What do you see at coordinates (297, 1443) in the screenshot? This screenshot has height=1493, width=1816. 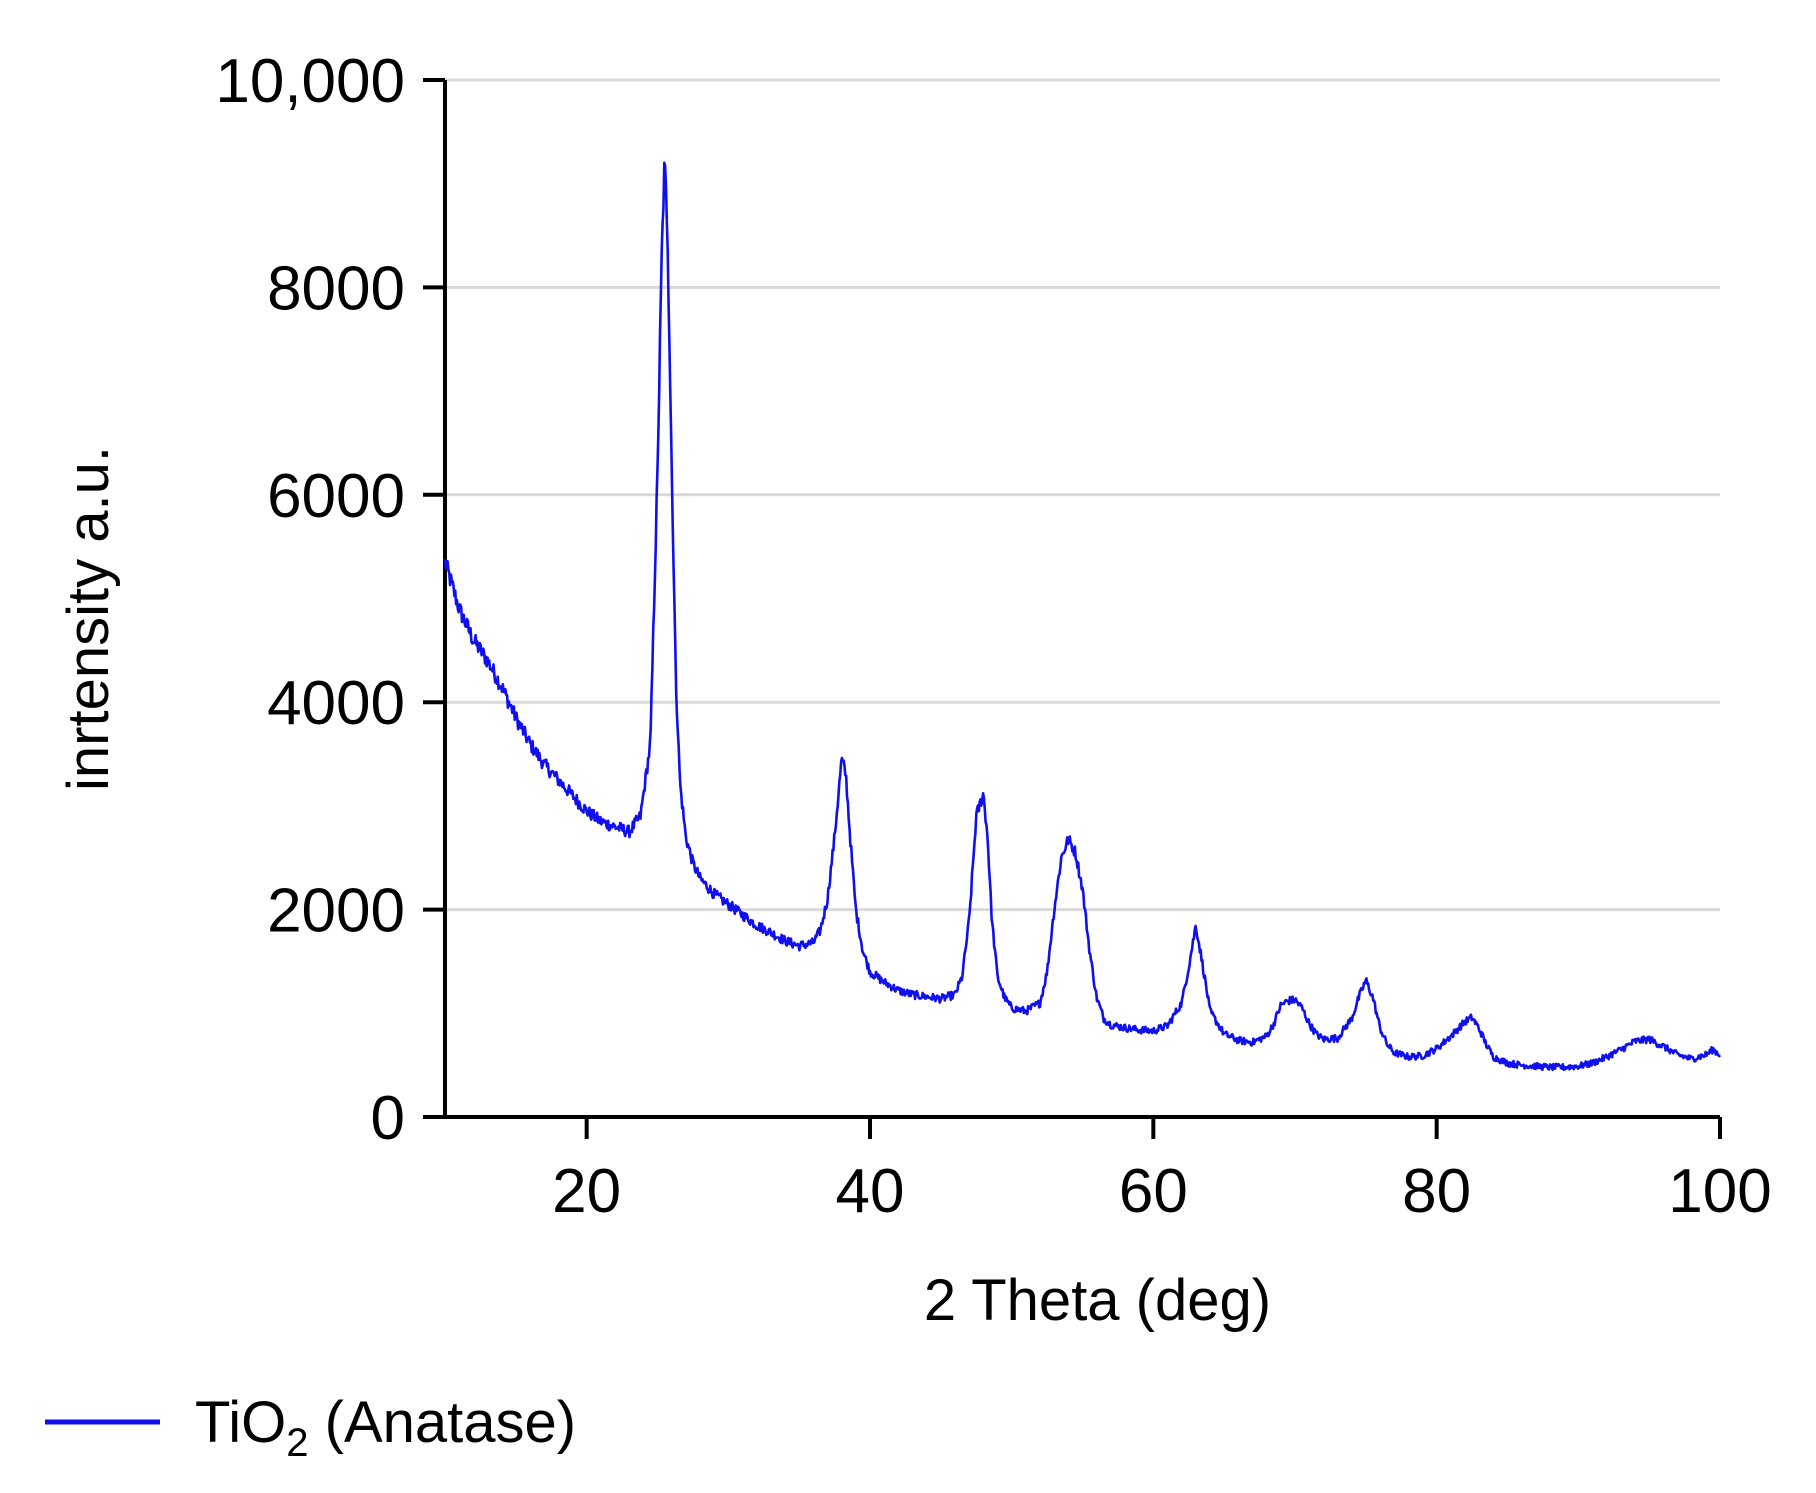 I see `legend-label-subscript: 2` at bounding box center [297, 1443].